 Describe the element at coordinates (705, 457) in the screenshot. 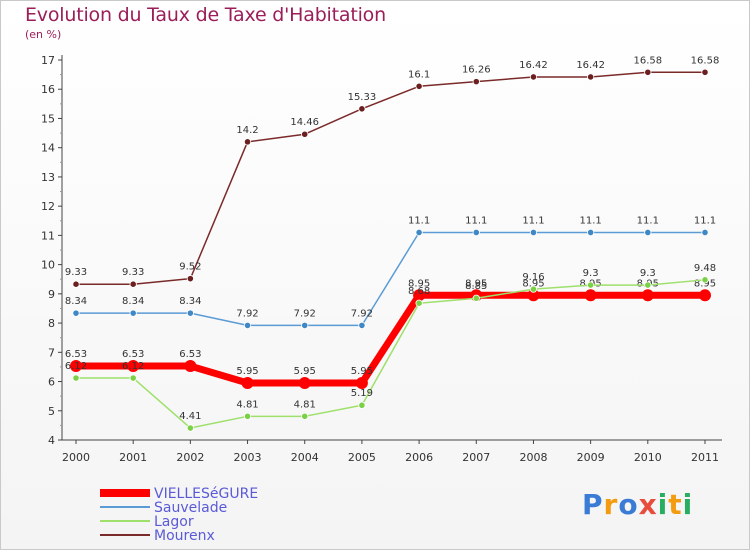

I see `x-tick-label: 2011` at that location.